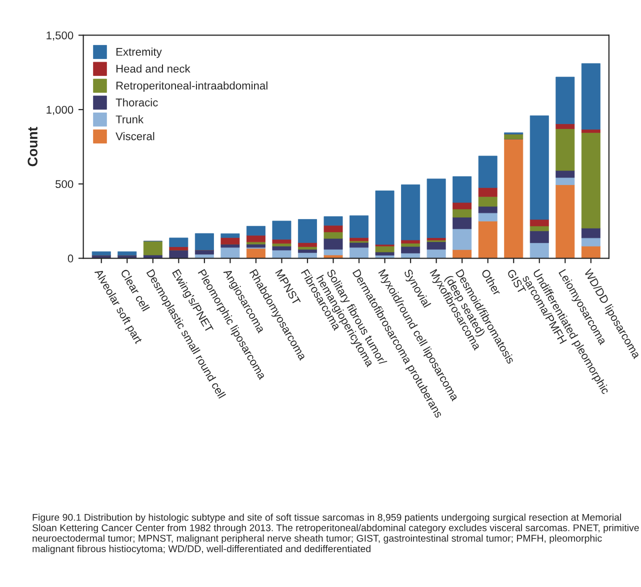 Image resolution: width=641 pixels, height=587 pixels. Describe the element at coordinates (139, 53) in the screenshot. I see `legend-label: Extremity` at that location.